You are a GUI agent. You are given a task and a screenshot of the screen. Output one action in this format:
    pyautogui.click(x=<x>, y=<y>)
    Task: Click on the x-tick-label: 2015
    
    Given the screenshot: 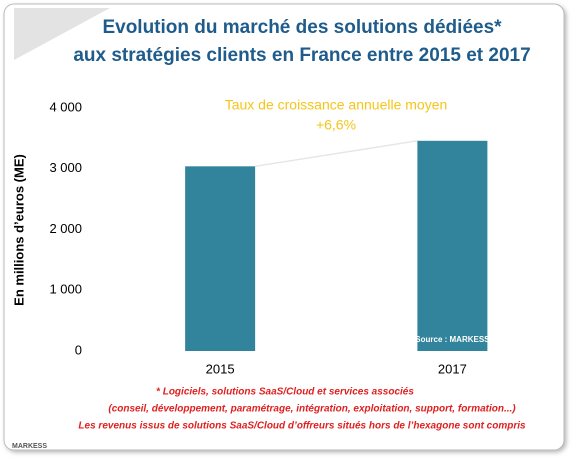 What is the action you would take?
    pyautogui.click(x=220, y=368)
    